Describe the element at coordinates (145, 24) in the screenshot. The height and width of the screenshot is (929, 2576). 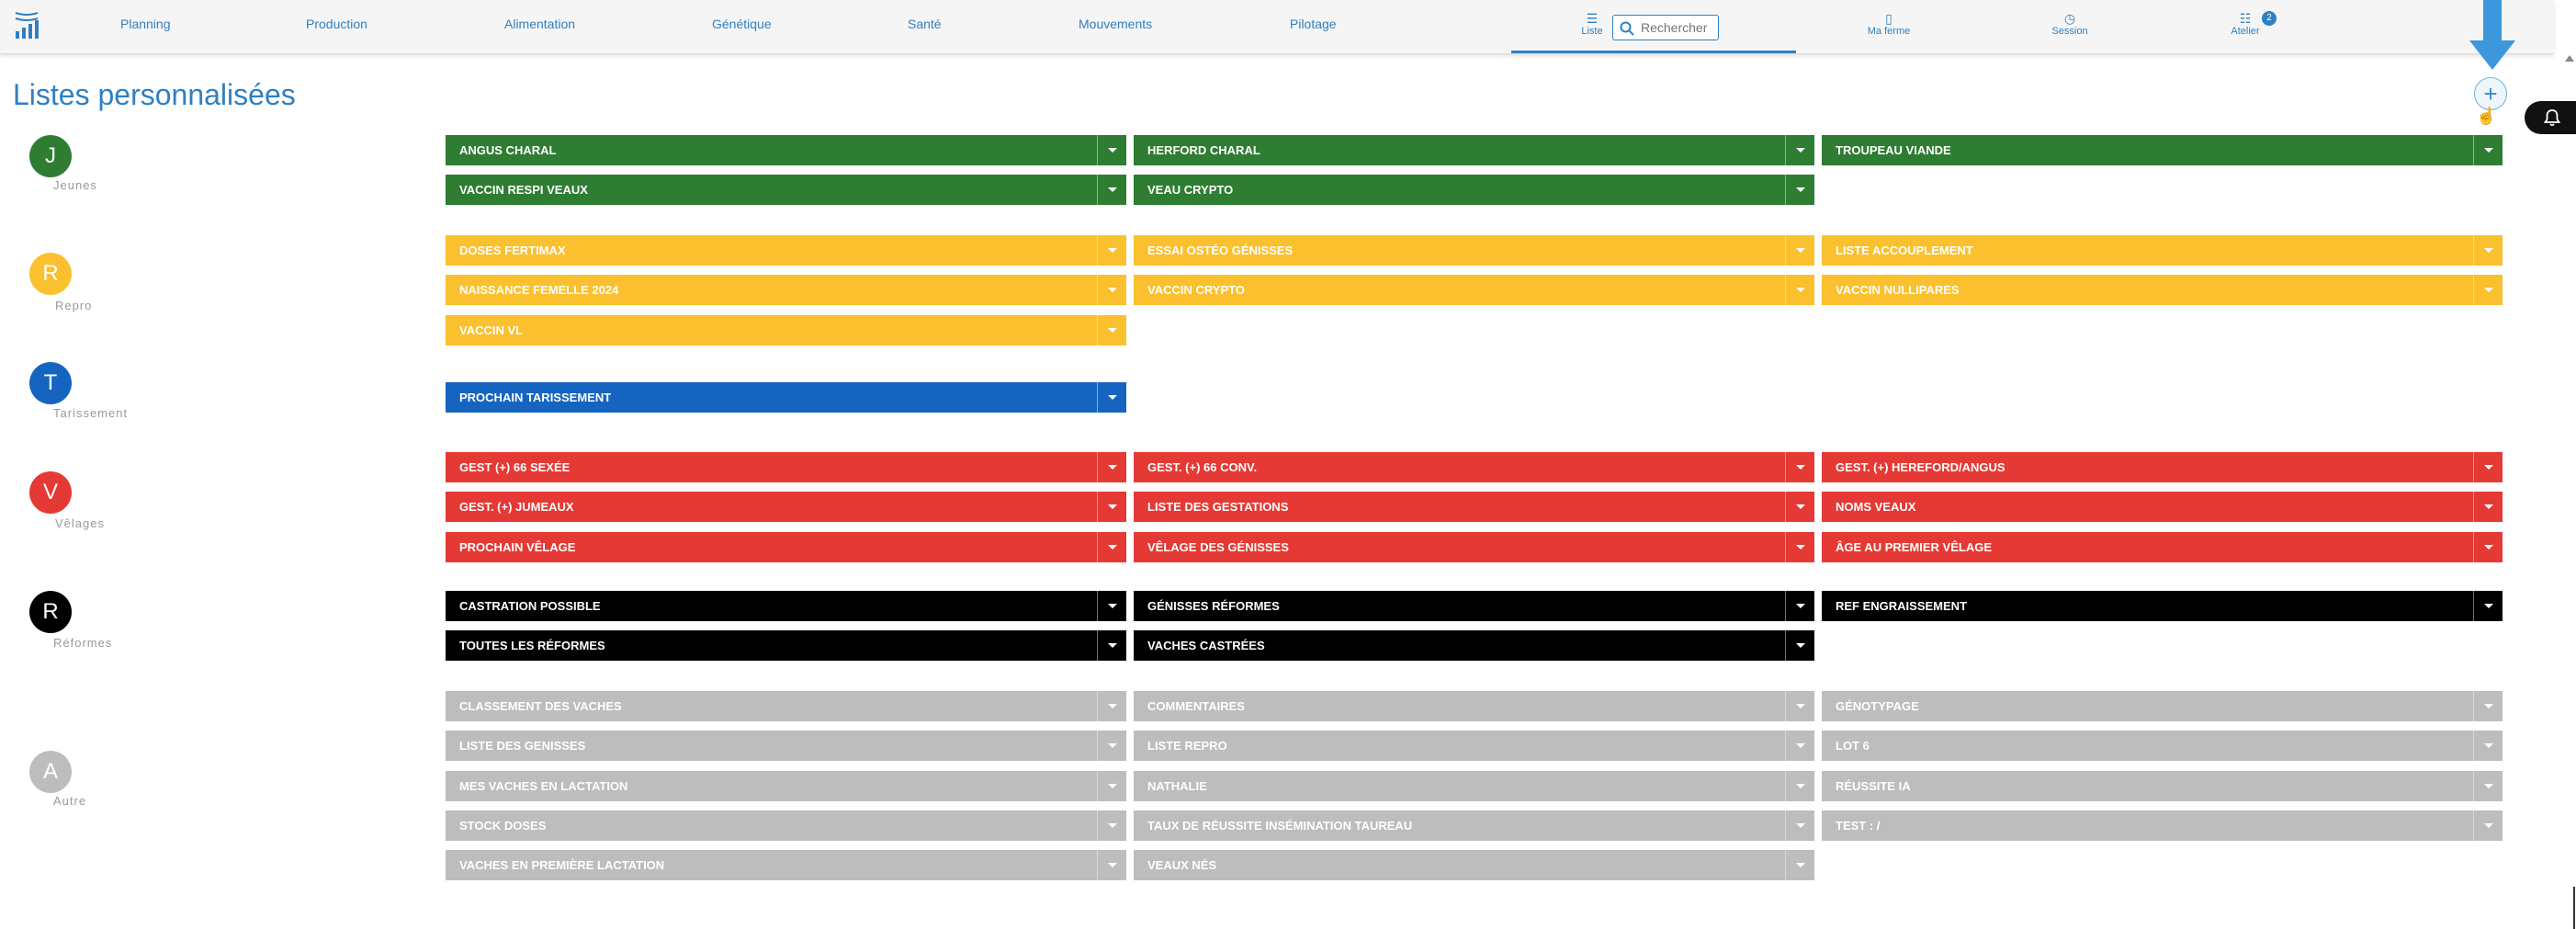
I see `nav-planning: Planning` at that location.